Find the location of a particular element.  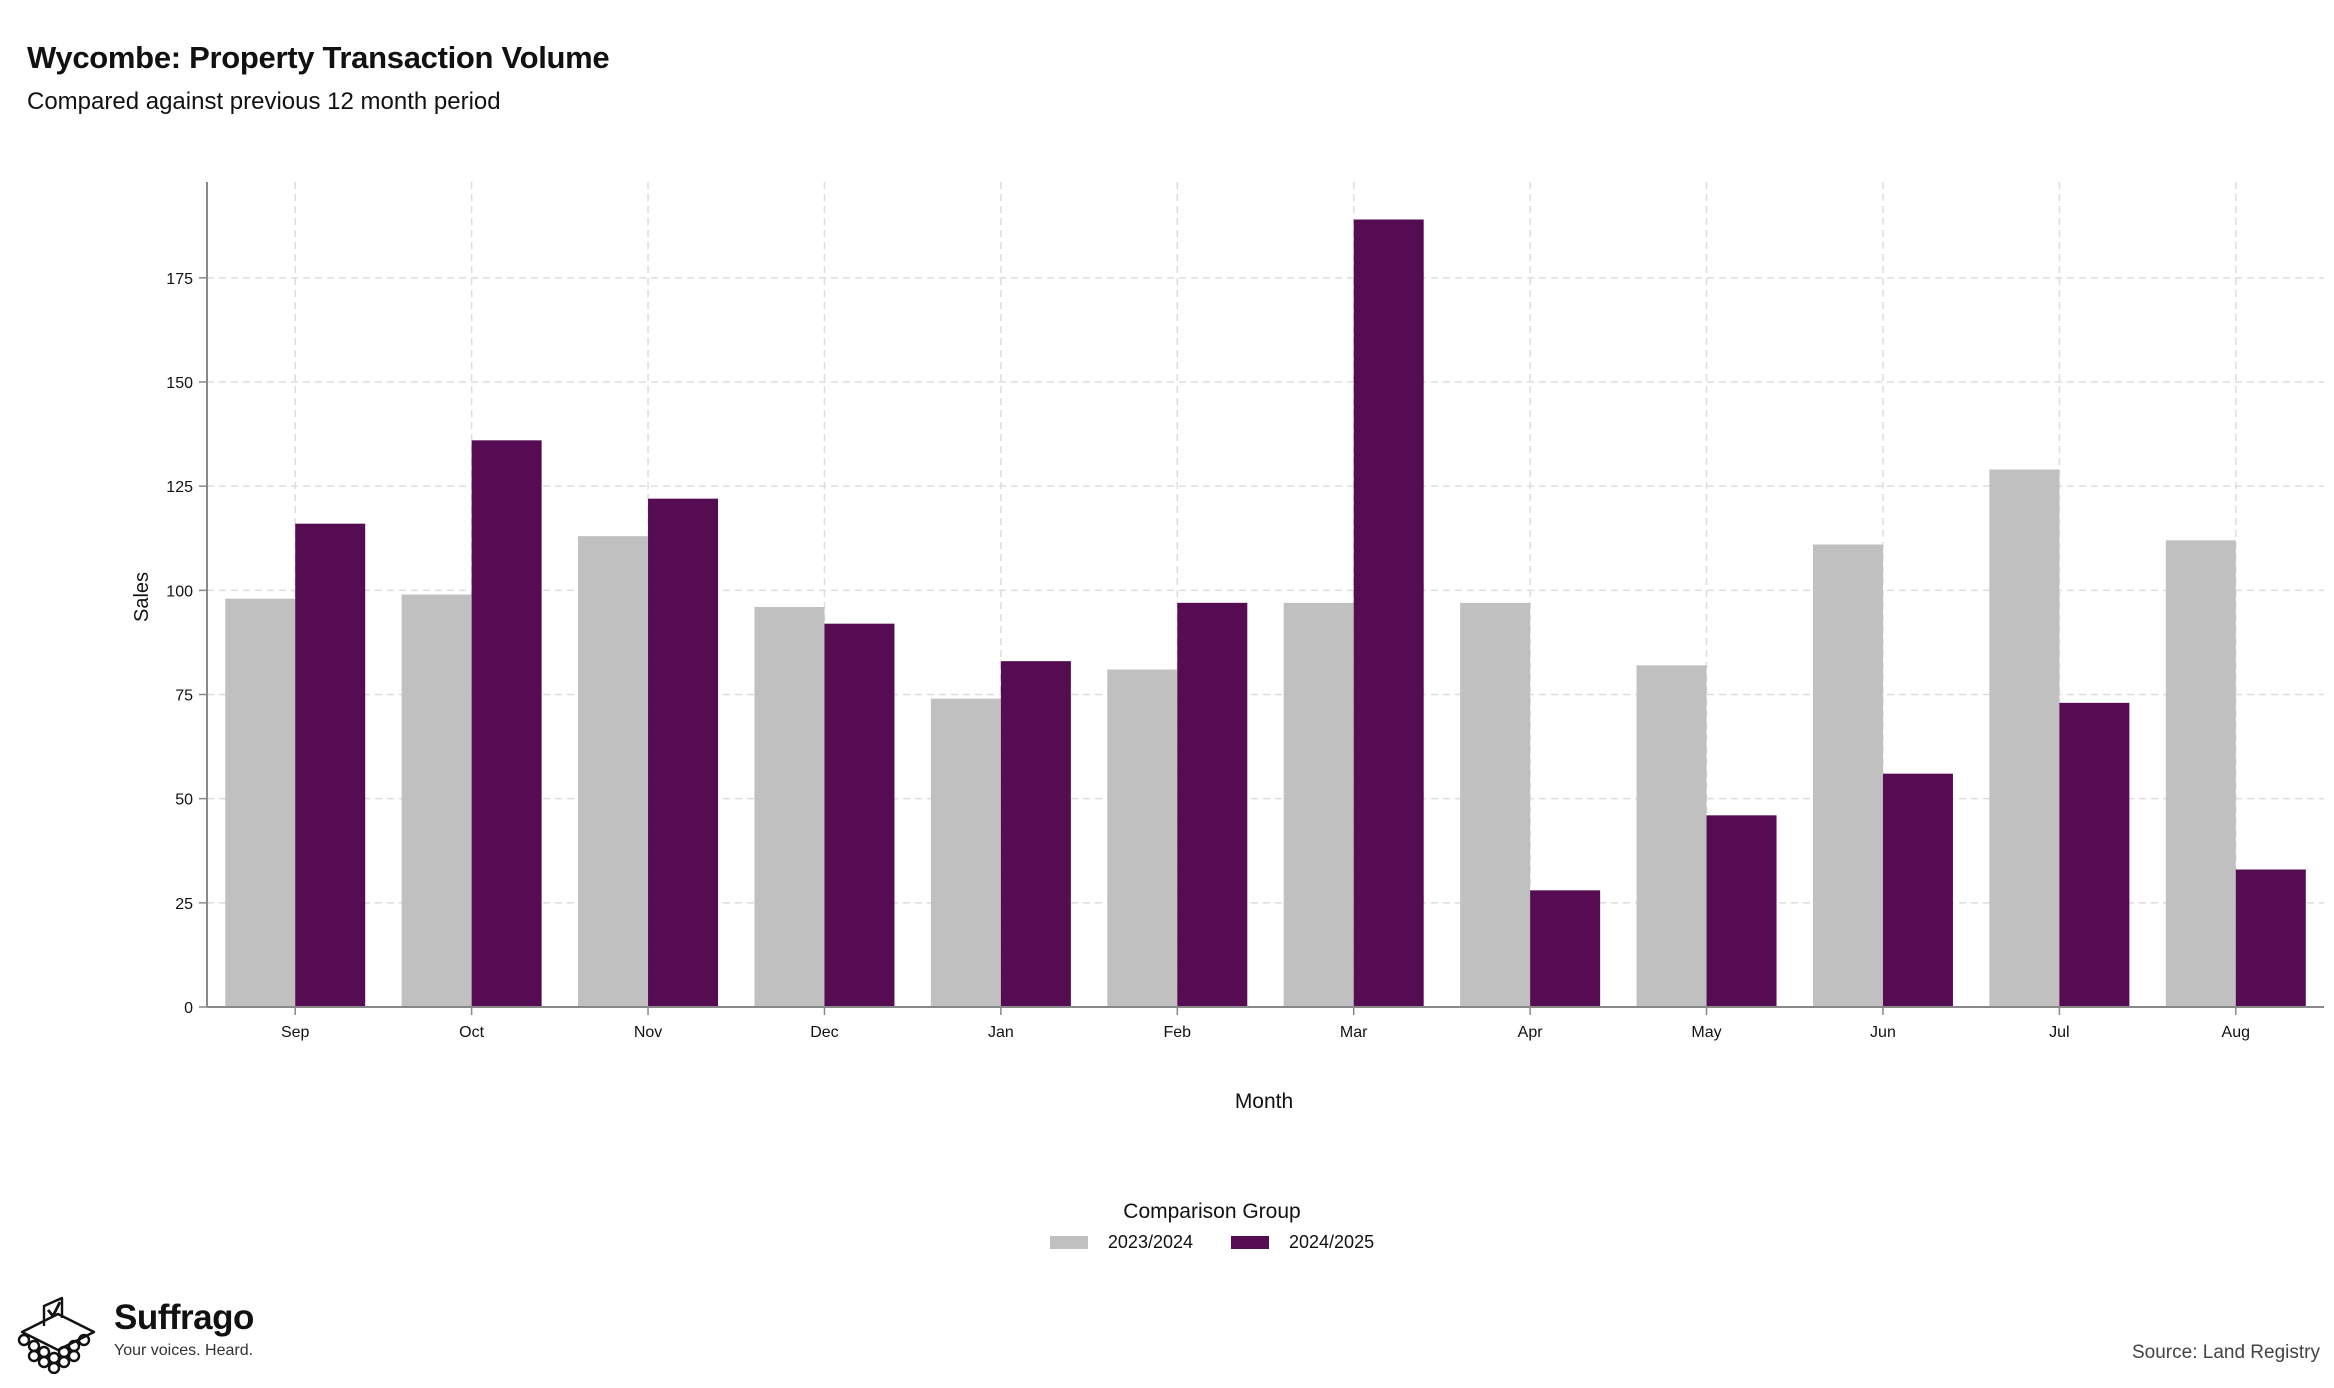

x-tick-label: Feb is located at coordinates (1178, 1032).